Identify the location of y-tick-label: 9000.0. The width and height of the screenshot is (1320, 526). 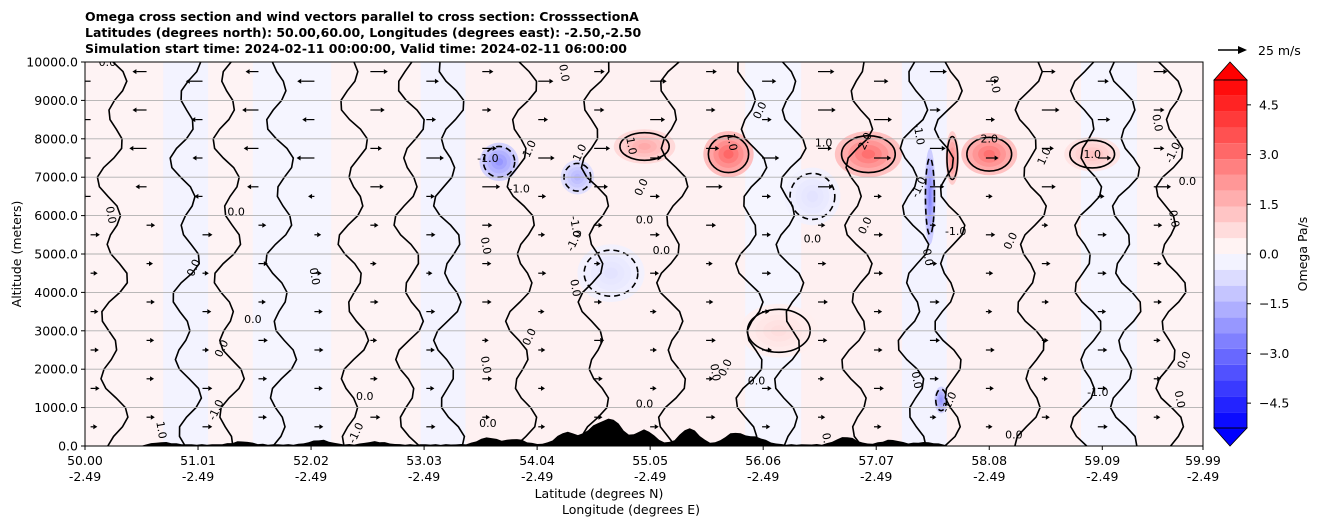
(56, 100).